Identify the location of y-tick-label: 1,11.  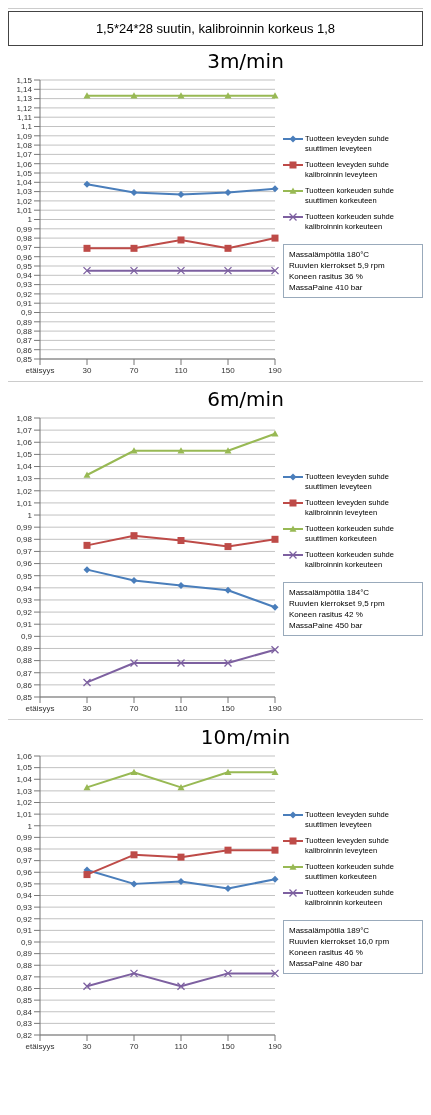
(25, 118).